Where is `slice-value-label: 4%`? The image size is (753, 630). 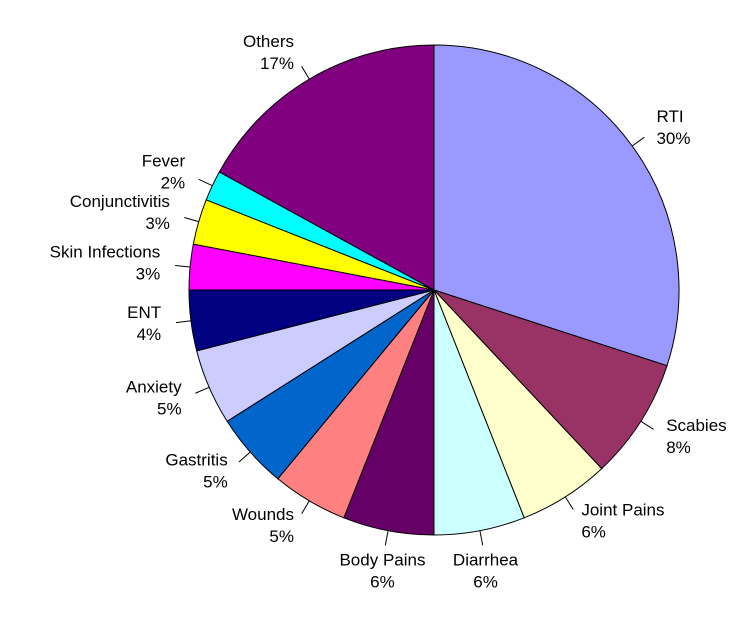
slice-value-label: 4% is located at coordinates (149, 334).